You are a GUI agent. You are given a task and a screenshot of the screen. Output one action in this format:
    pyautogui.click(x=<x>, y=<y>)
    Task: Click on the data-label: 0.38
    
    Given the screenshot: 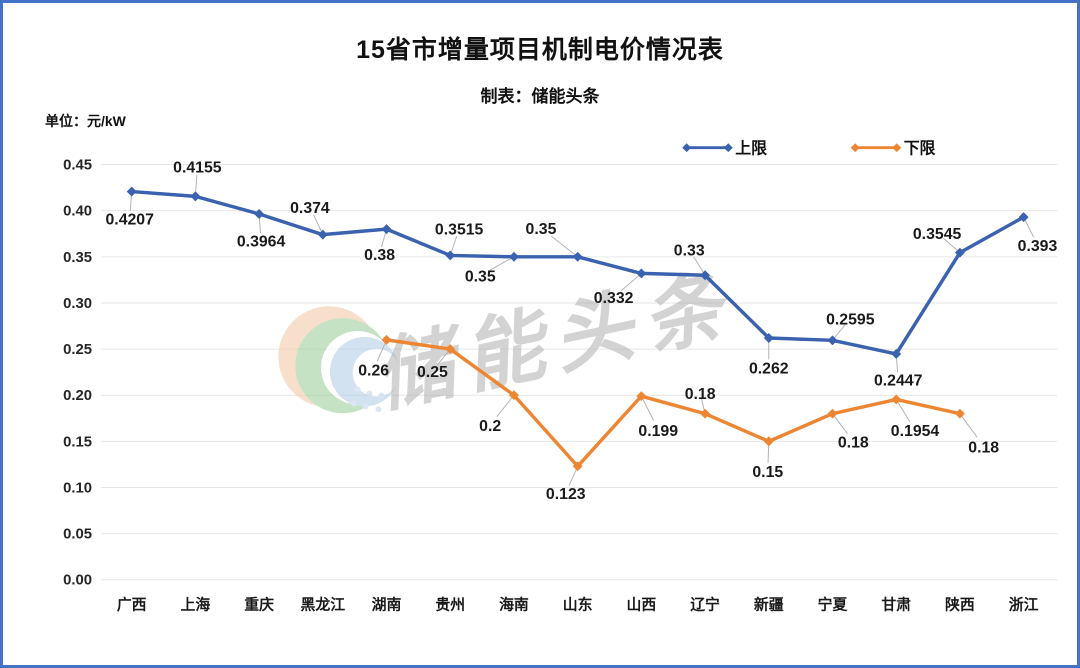 What is the action you would take?
    pyautogui.click(x=379, y=255)
    